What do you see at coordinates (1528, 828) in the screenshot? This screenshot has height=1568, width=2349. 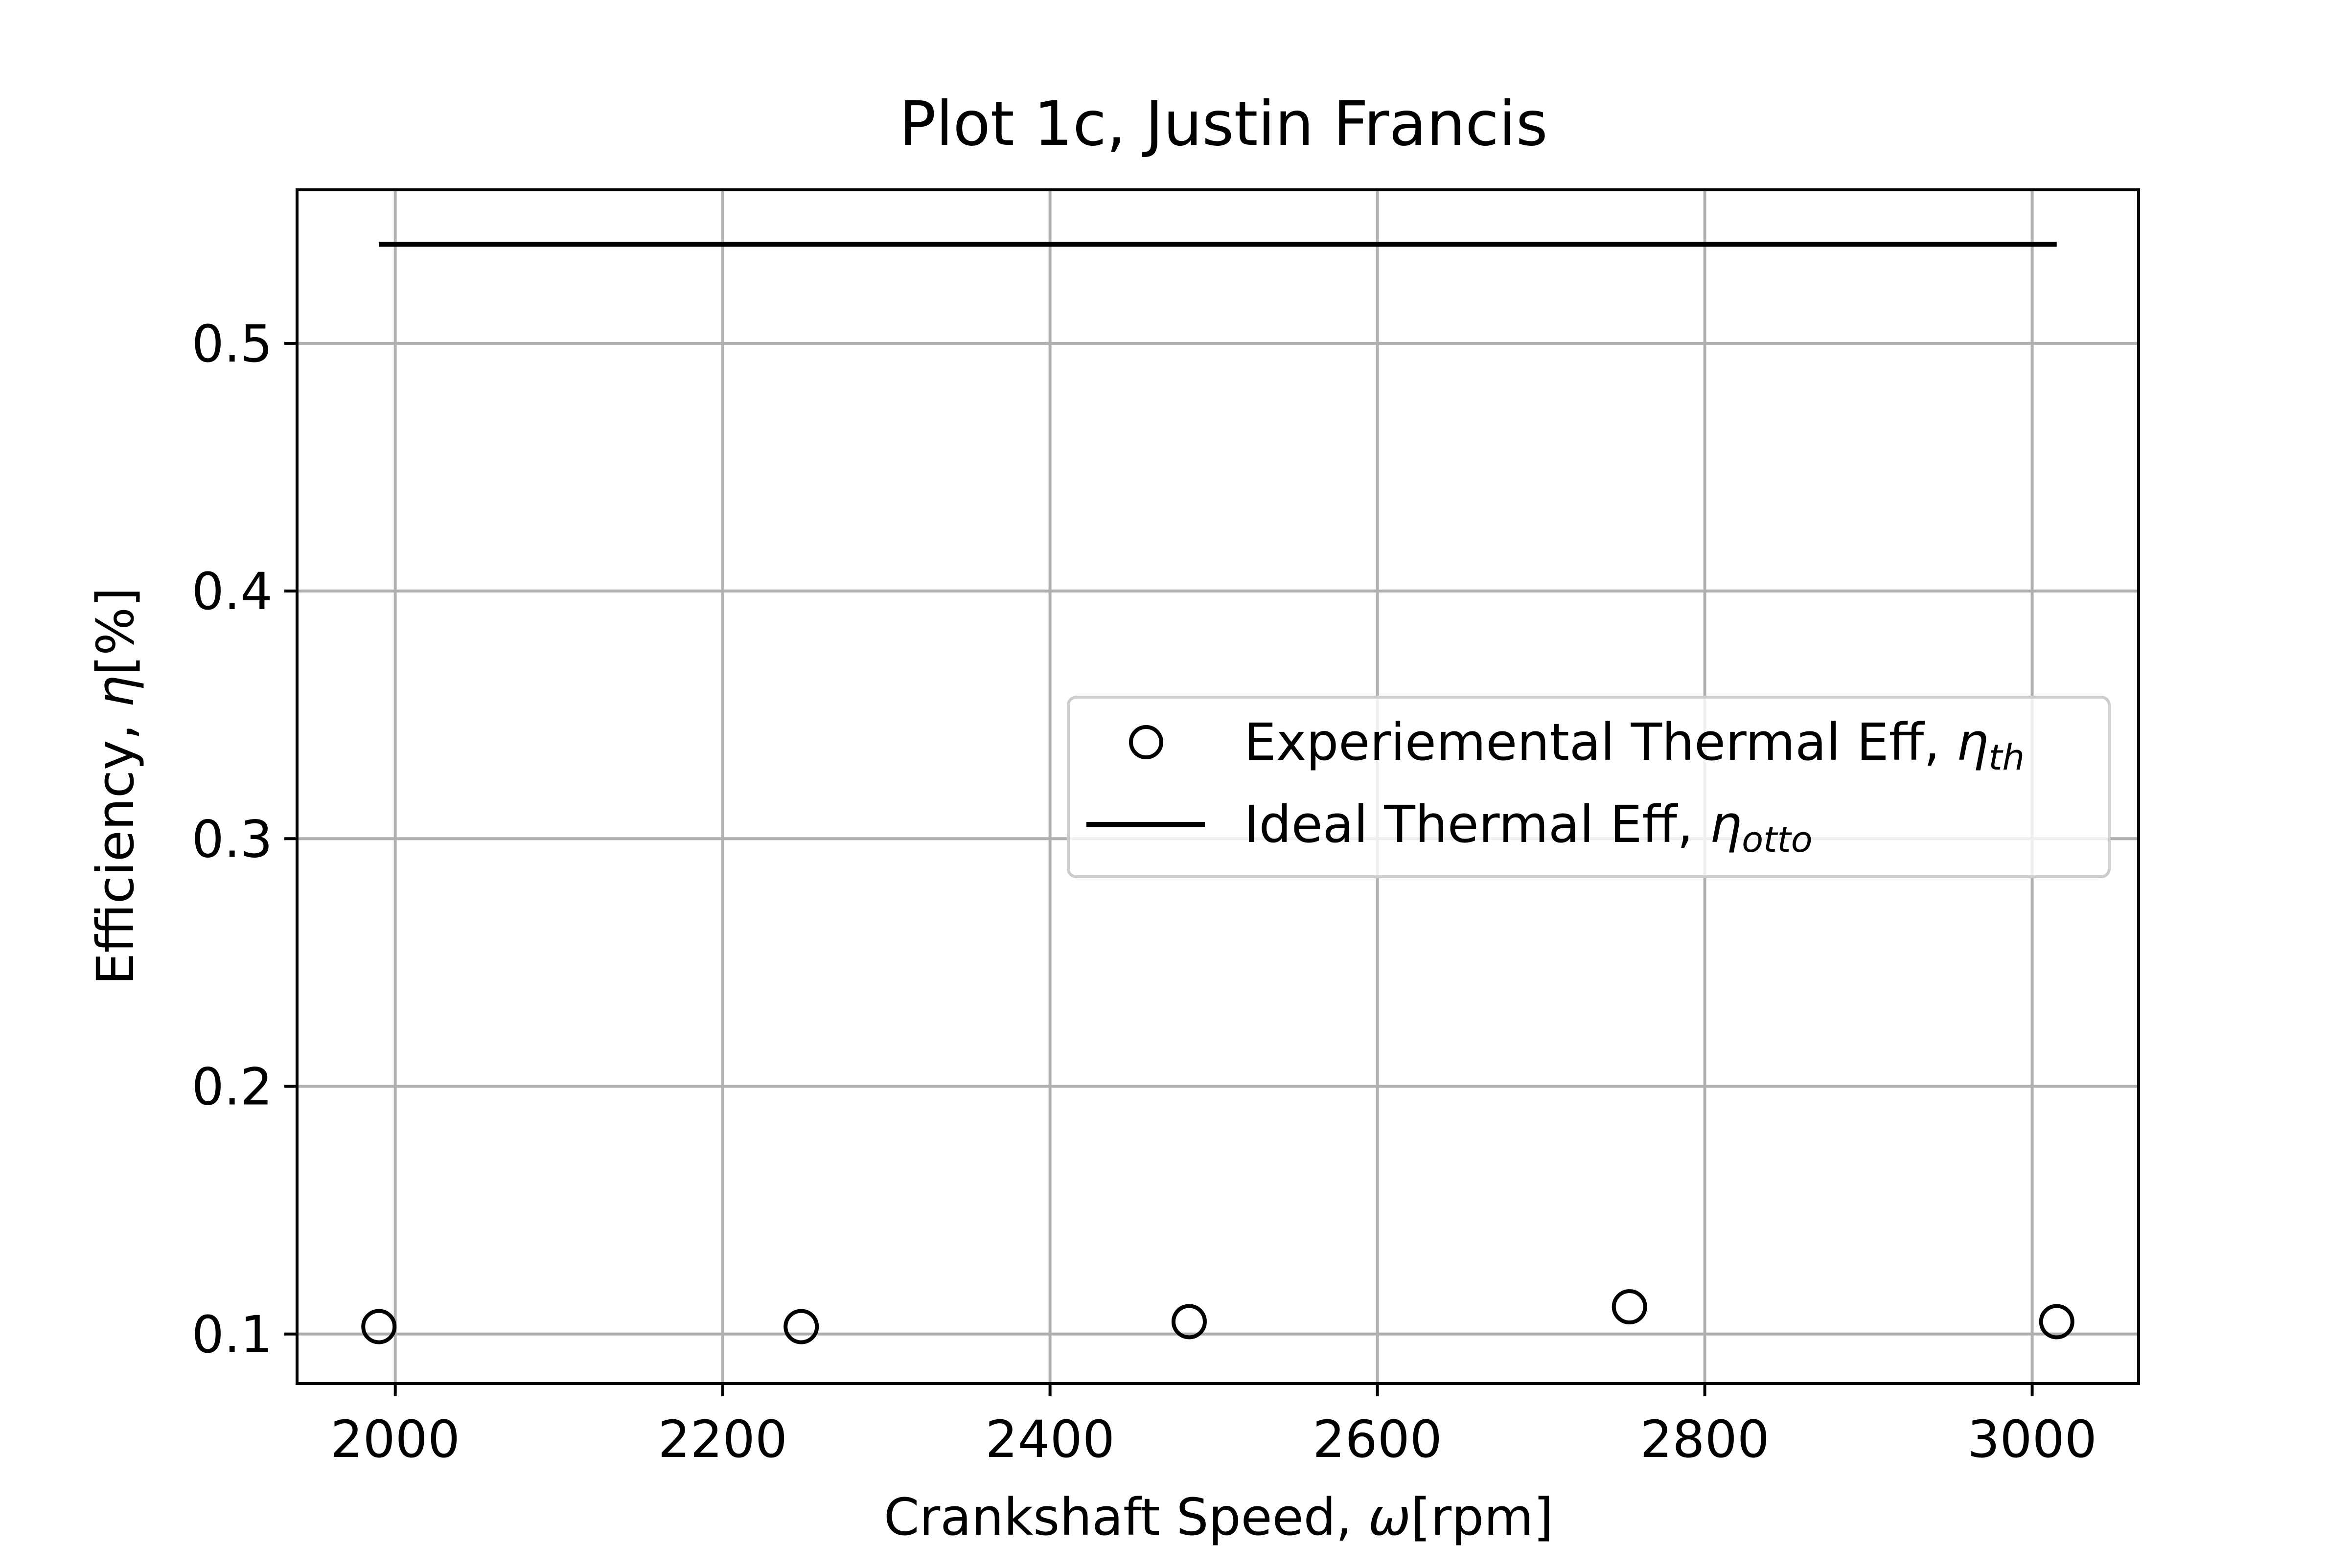 I see `legend-label-ideal: Ideal Thermal Eff, ηotto` at bounding box center [1528, 828].